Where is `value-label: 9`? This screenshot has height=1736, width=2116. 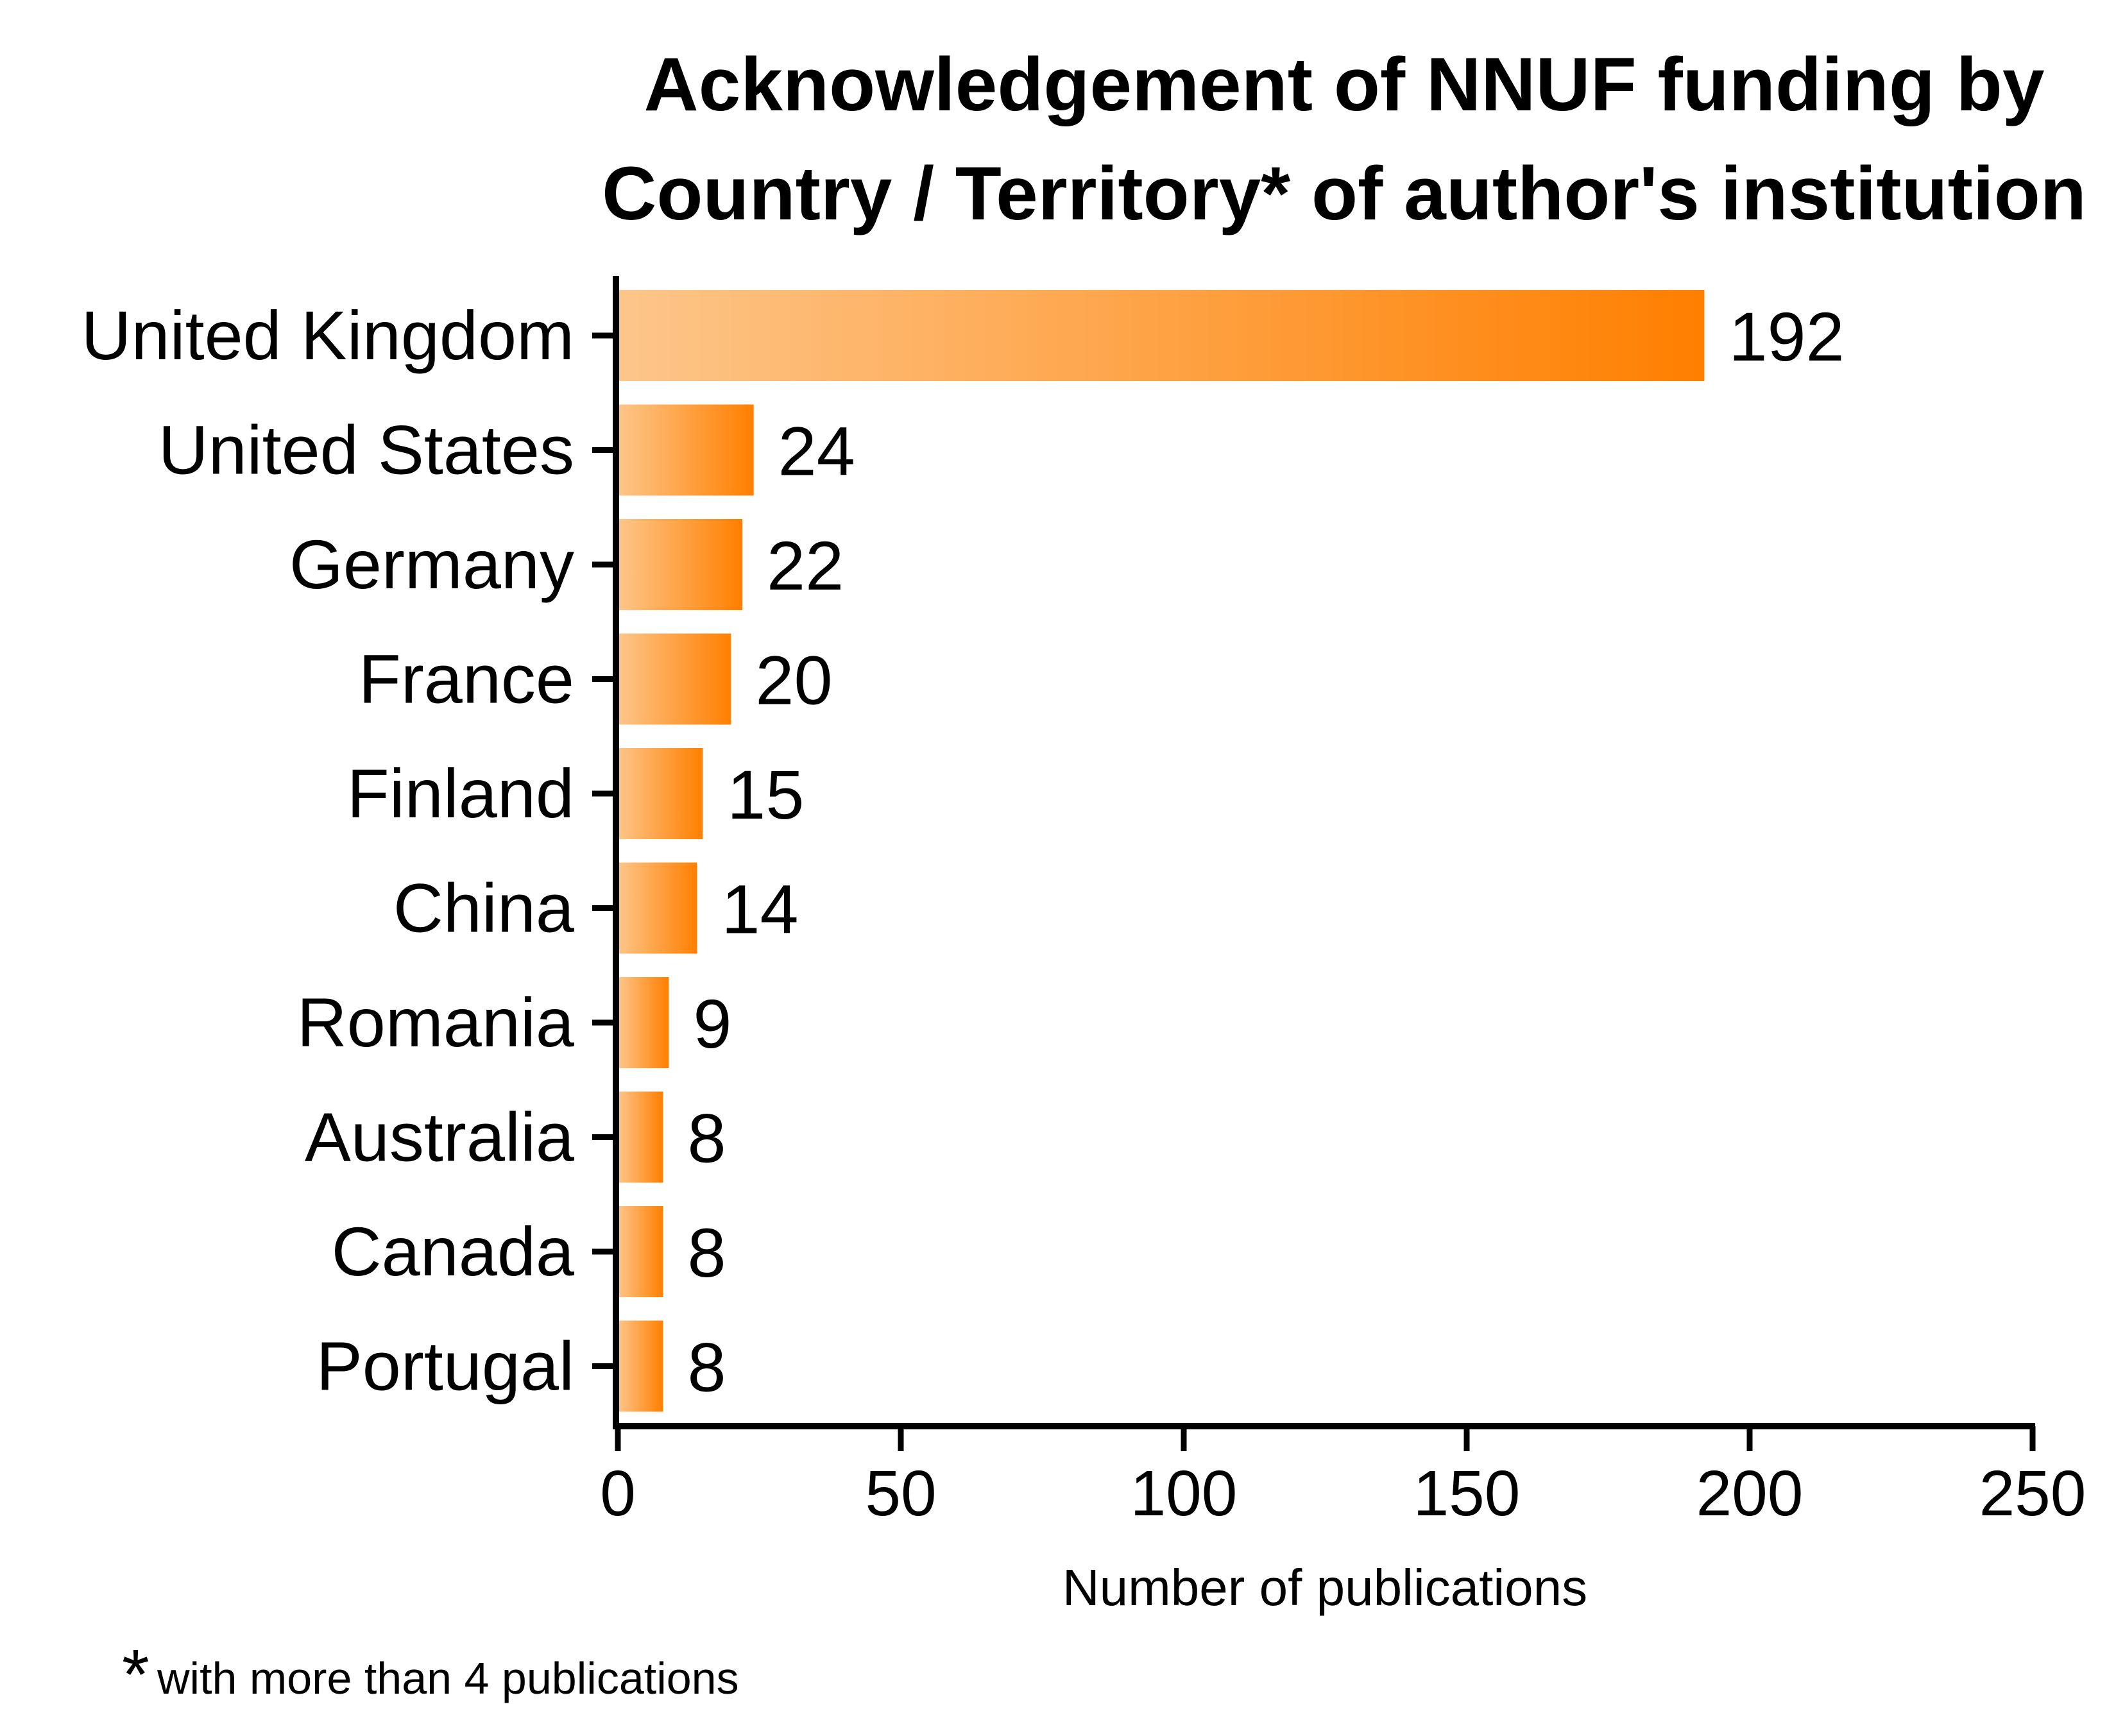
value-label: 9 is located at coordinates (712, 1023).